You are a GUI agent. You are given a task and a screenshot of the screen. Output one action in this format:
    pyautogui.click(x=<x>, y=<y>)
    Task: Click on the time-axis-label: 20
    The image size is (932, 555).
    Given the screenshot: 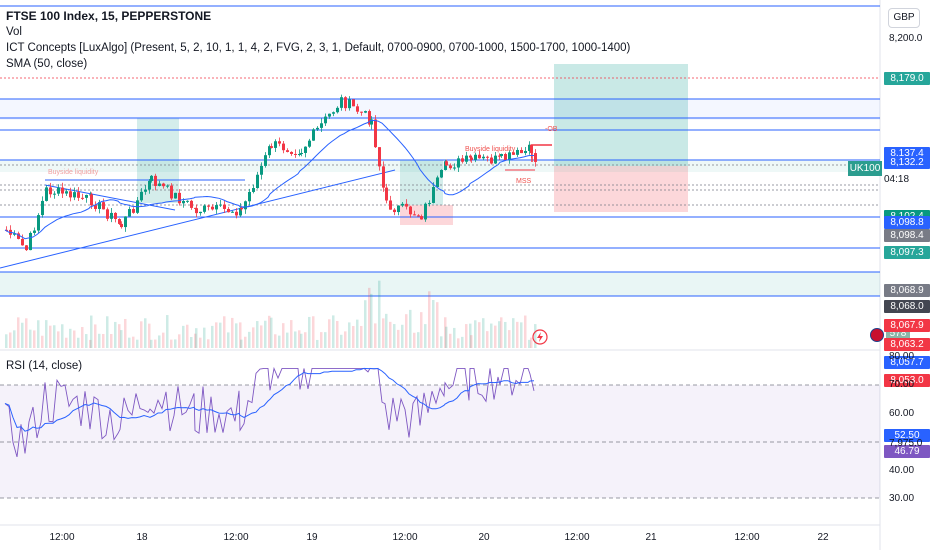 What is the action you would take?
    pyautogui.click(x=484, y=537)
    